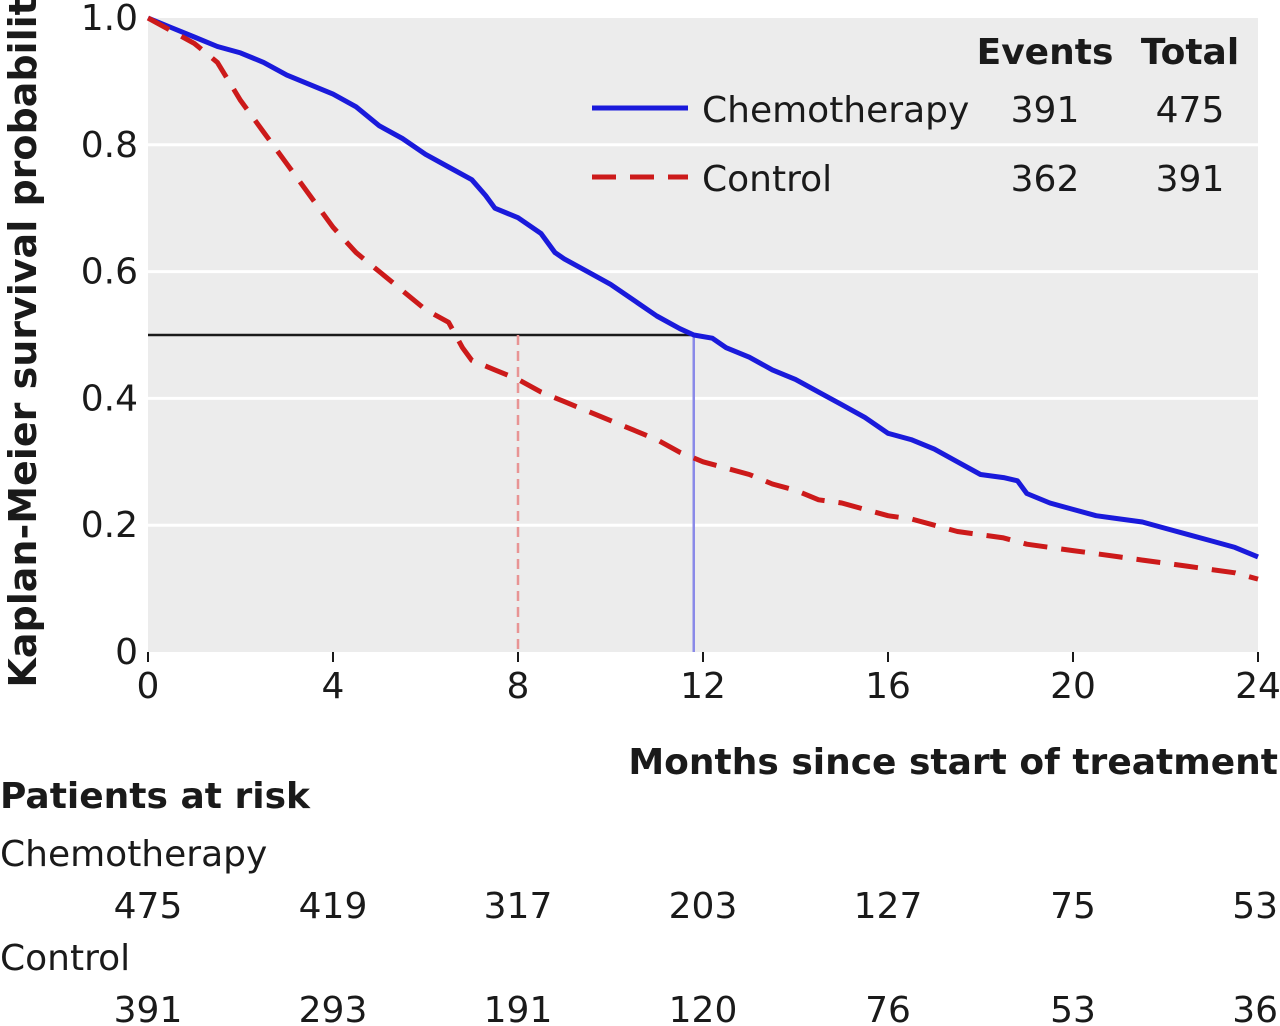 This screenshot has width=1280, height=1026. I want to click on y-tick-label: 0.8, so click(109, 145).